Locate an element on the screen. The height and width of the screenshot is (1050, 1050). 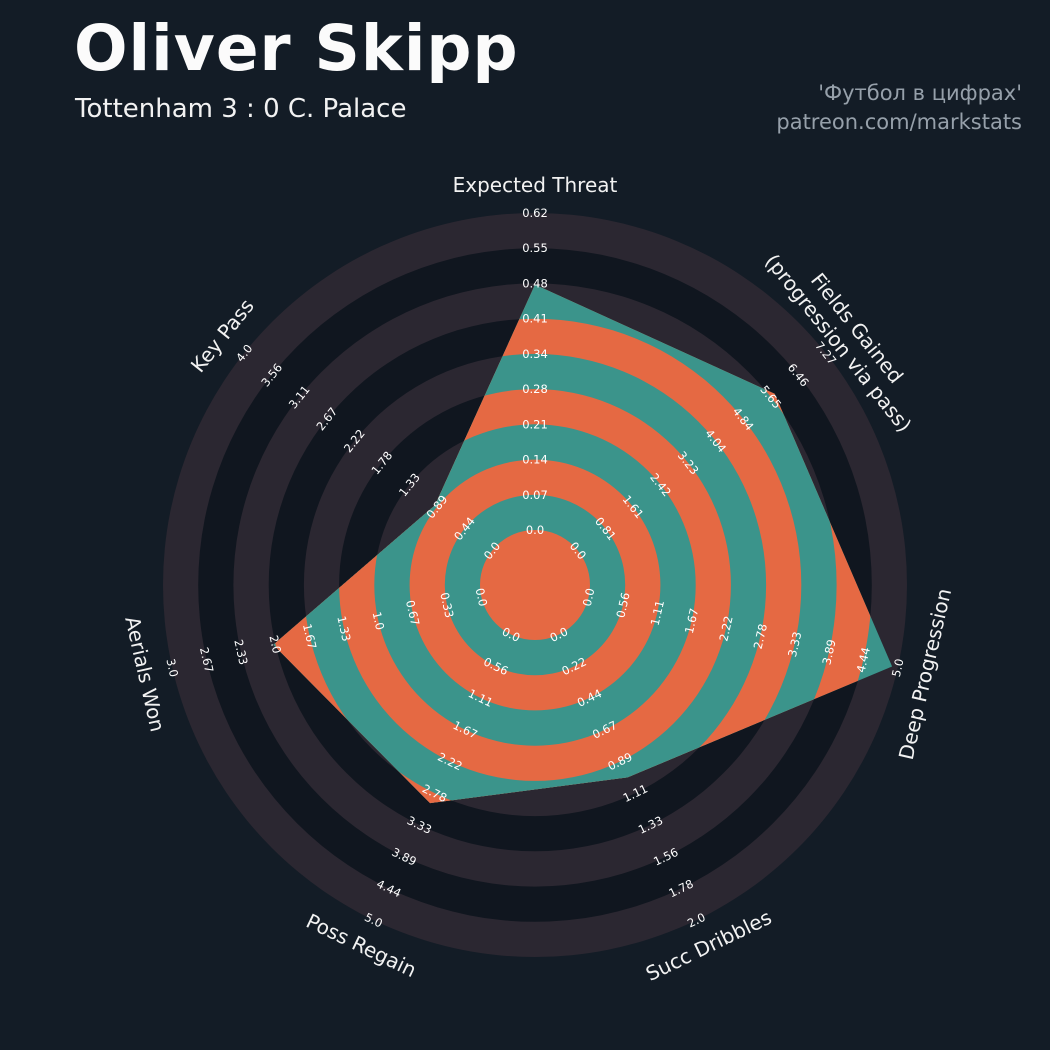
credit-patreon-line: patreon.com/markstats is located at coordinates (899, 121).